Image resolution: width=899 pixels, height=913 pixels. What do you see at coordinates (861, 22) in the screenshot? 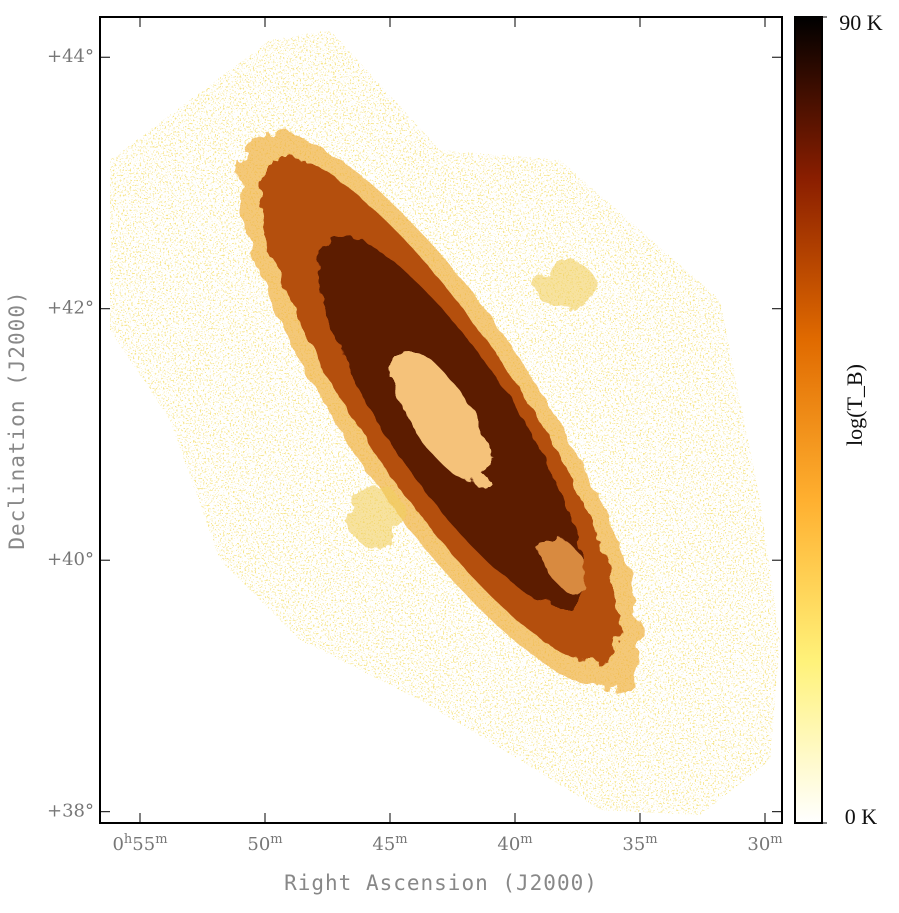
I see `colorbar-tick-label: 90 K` at bounding box center [861, 22].